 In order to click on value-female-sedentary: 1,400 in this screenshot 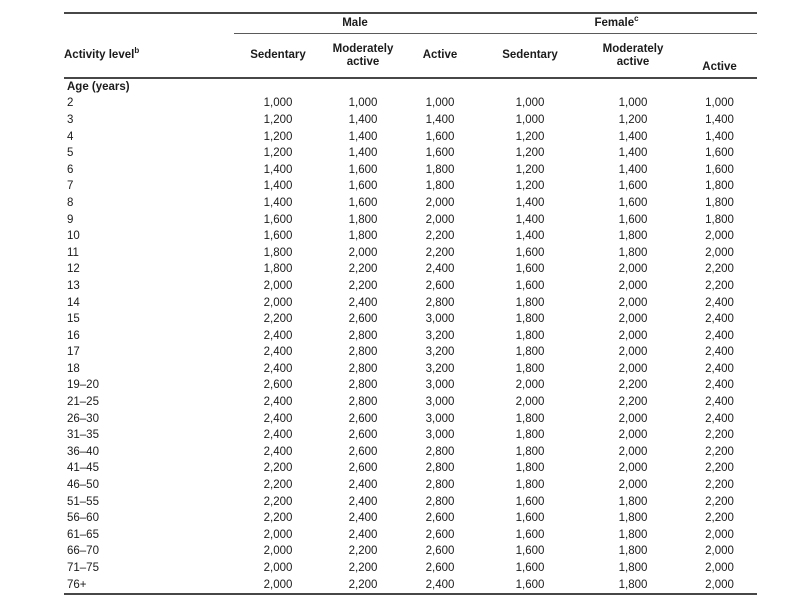, I will do `click(530, 202)`.